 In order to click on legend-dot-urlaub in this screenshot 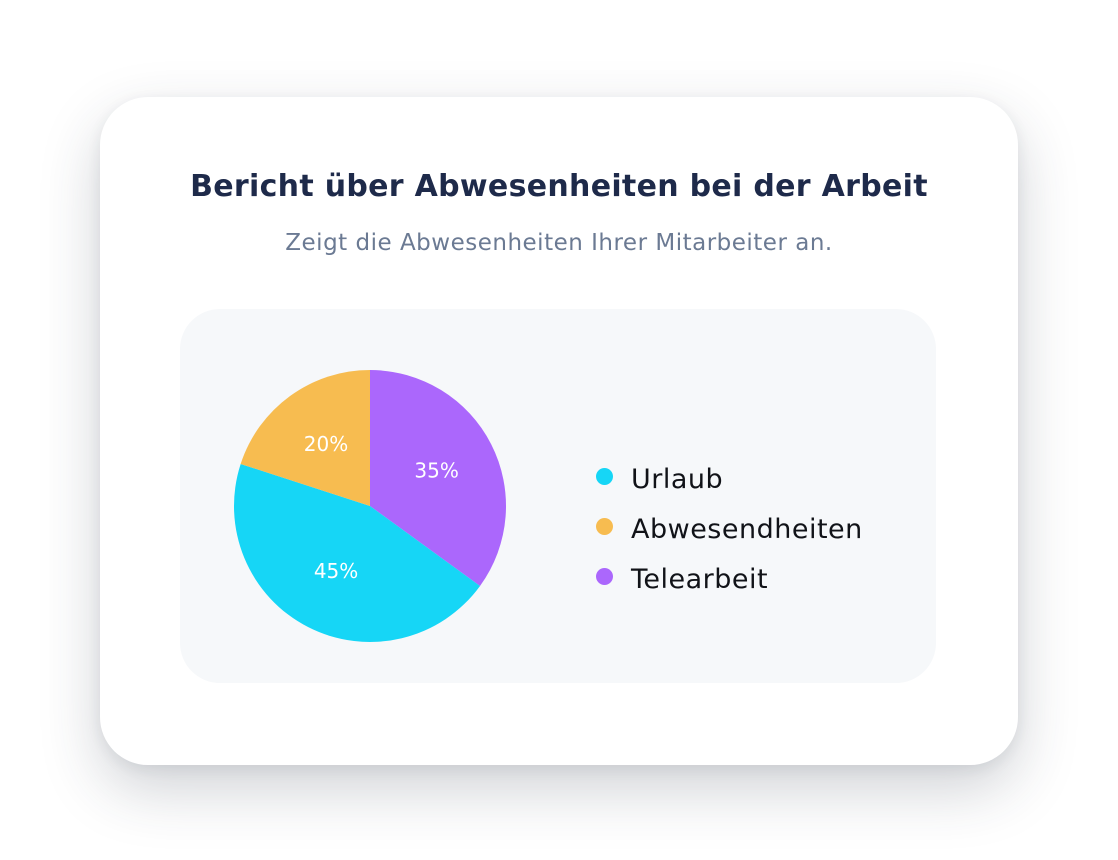, I will do `click(604, 476)`.